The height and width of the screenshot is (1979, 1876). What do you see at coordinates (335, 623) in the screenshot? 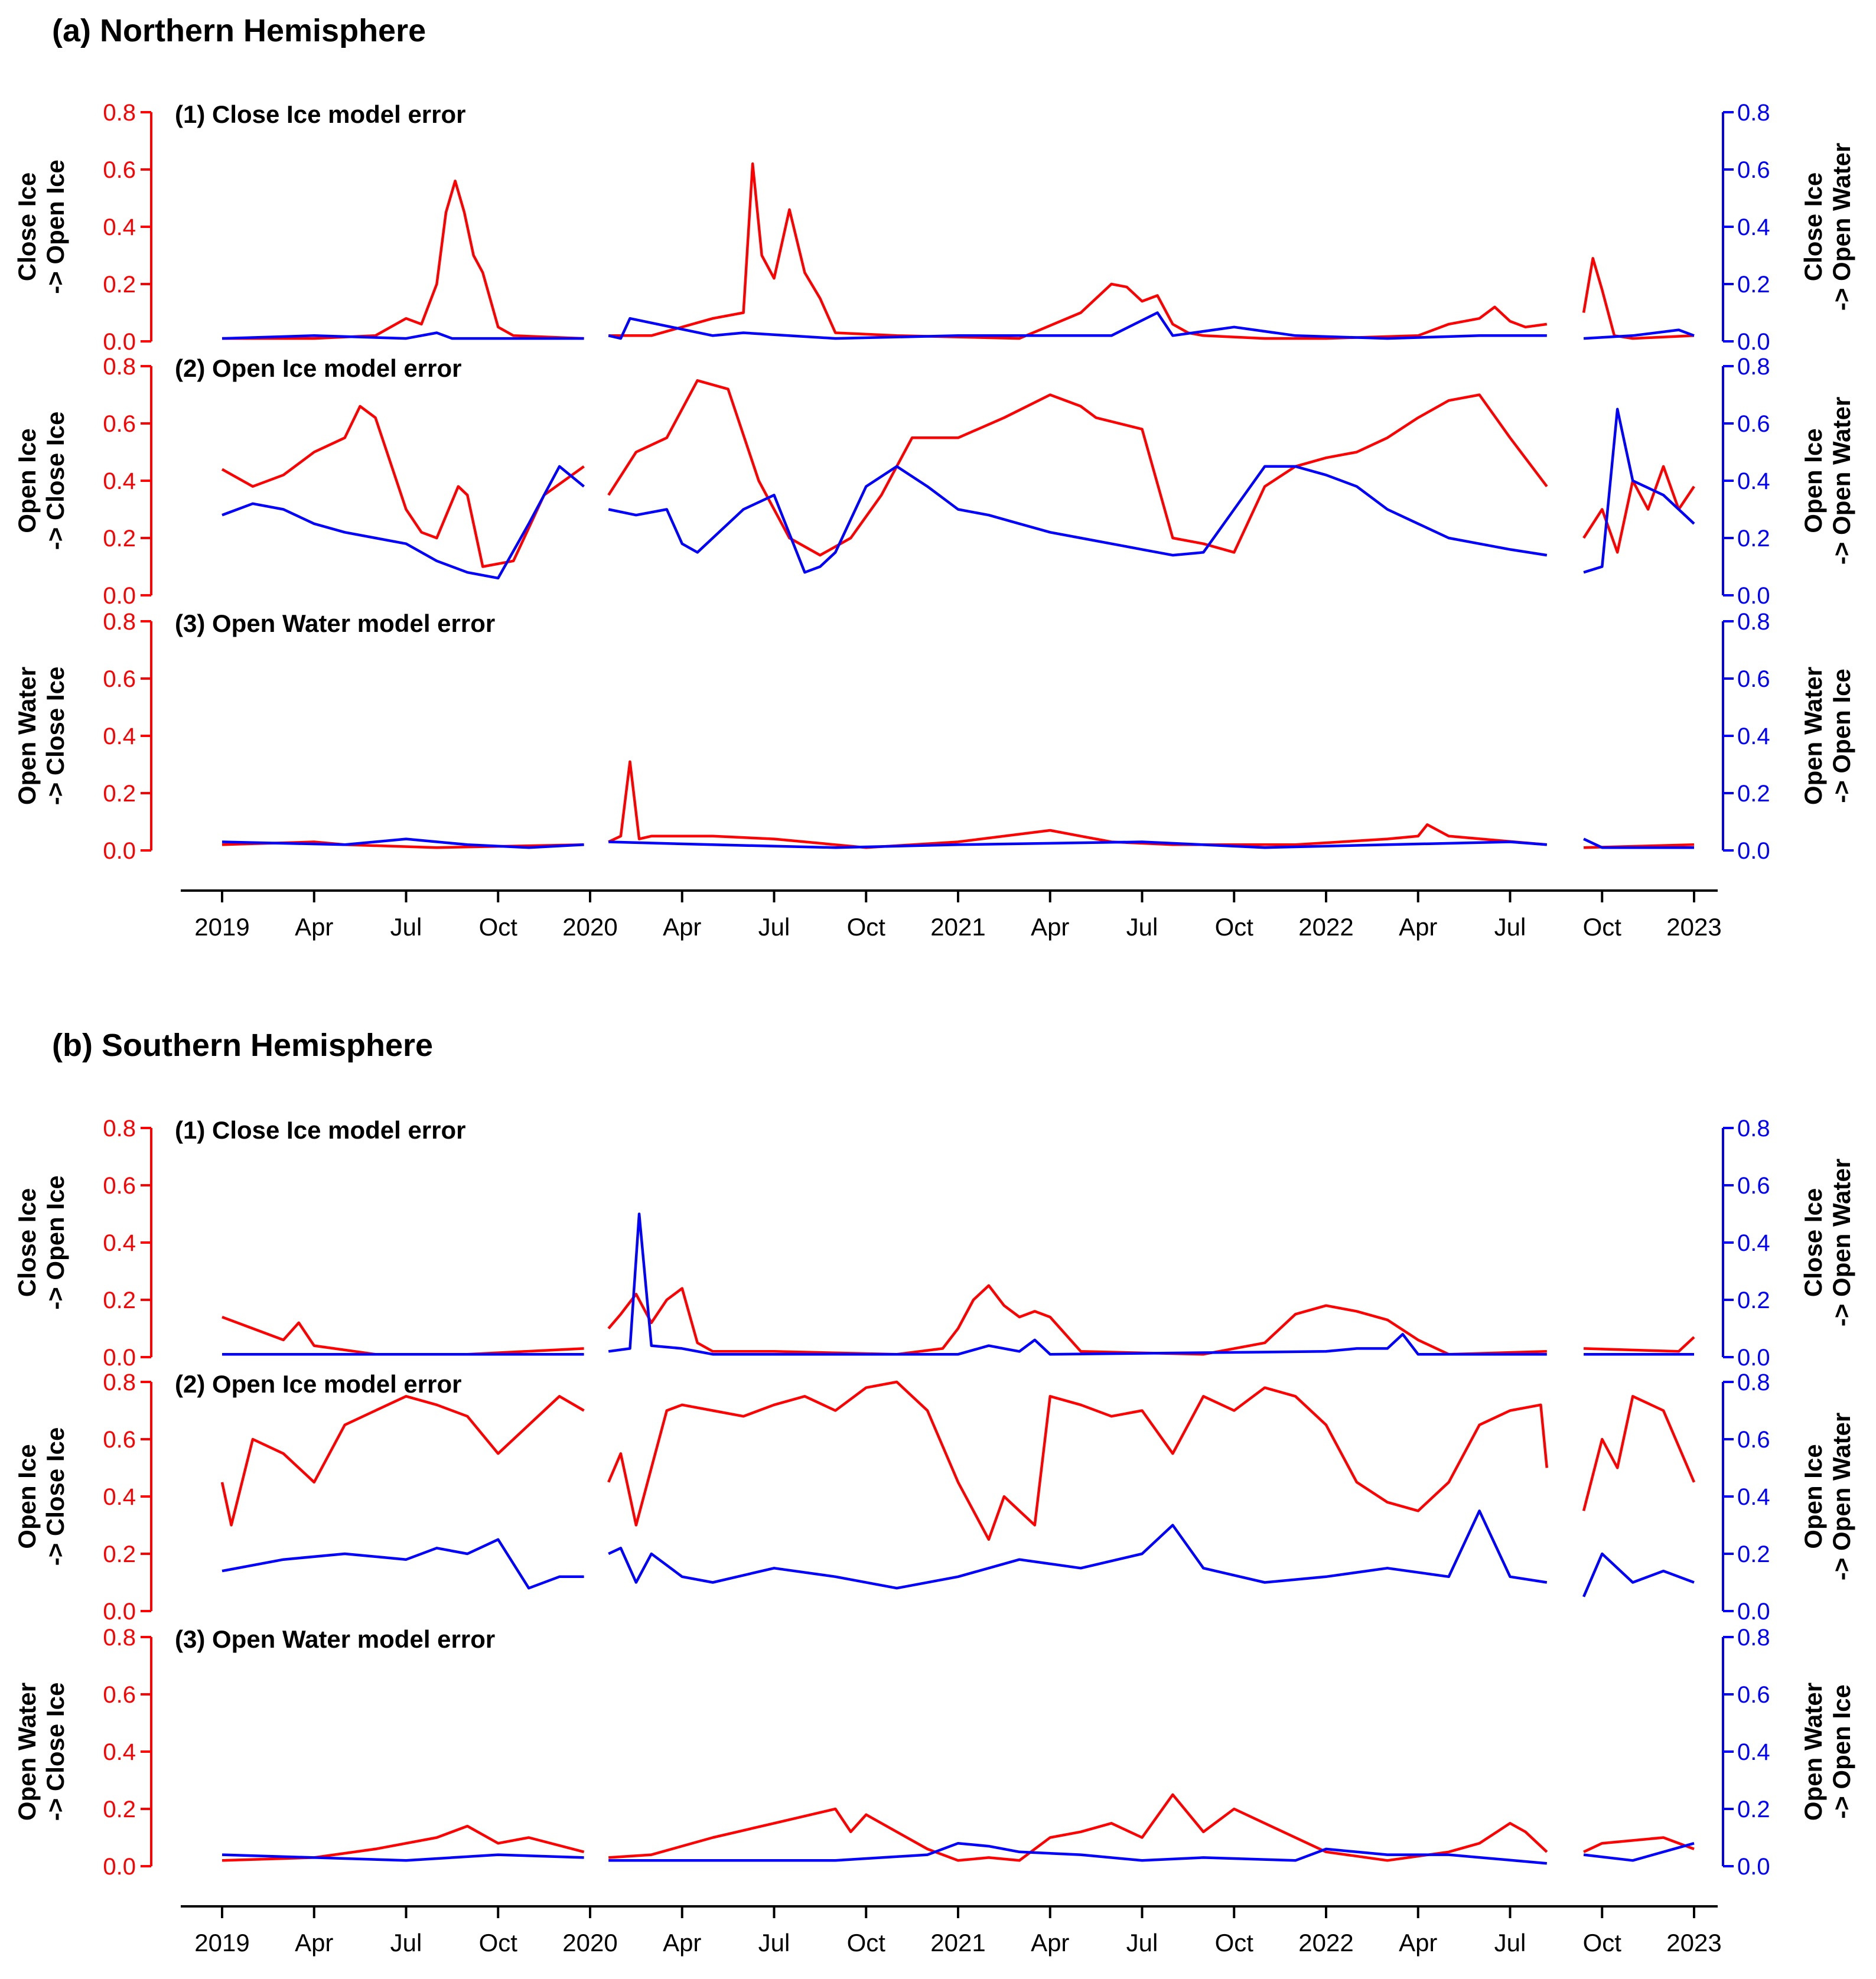
I see `panel-title: (3) Open Water model error` at bounding box center [335, 623].